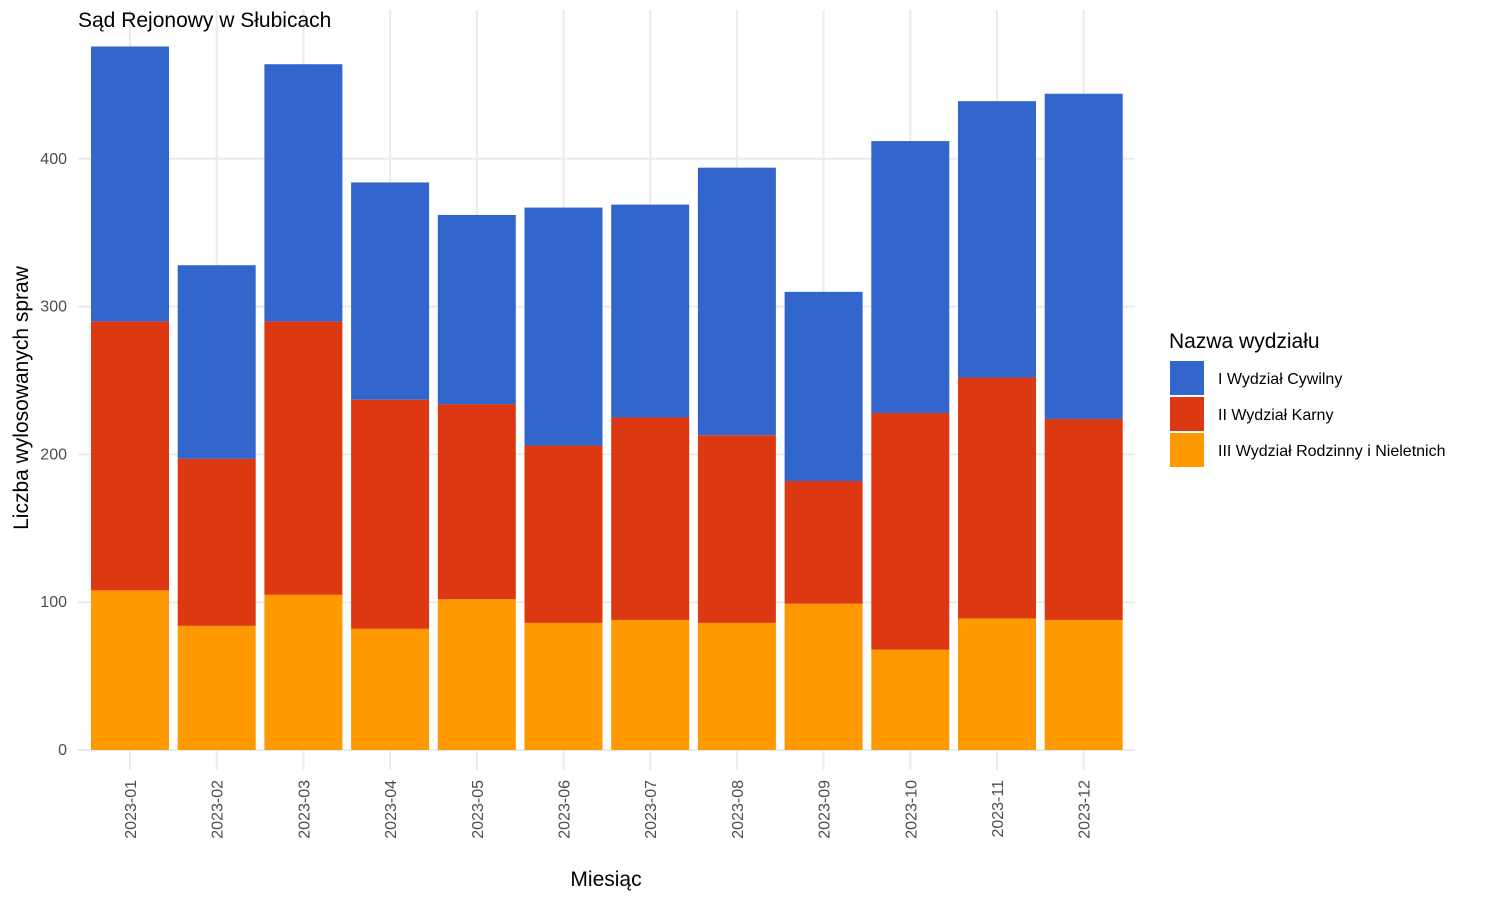 This screenshot has height=900, width=1500. What do you see at coordinates (53, 602) in the screenshot?
I see `y-tick-label: 100` at bounding box center [53, 602].